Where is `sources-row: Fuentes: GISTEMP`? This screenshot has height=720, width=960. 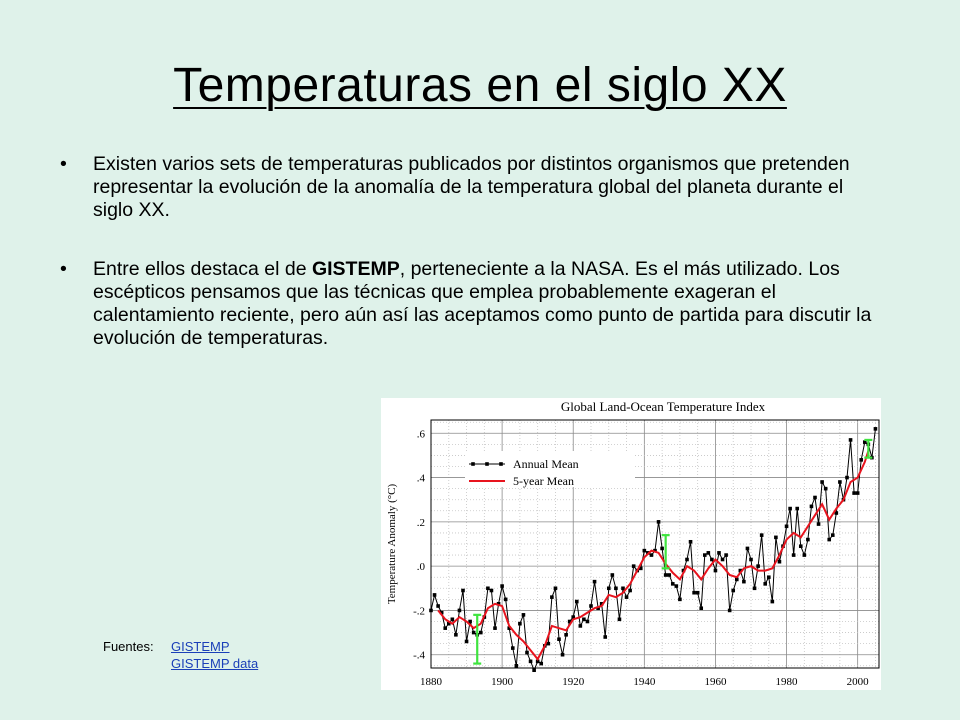
sources-row: Fuentes: GISTEMP is located at coordinates (180, 646).